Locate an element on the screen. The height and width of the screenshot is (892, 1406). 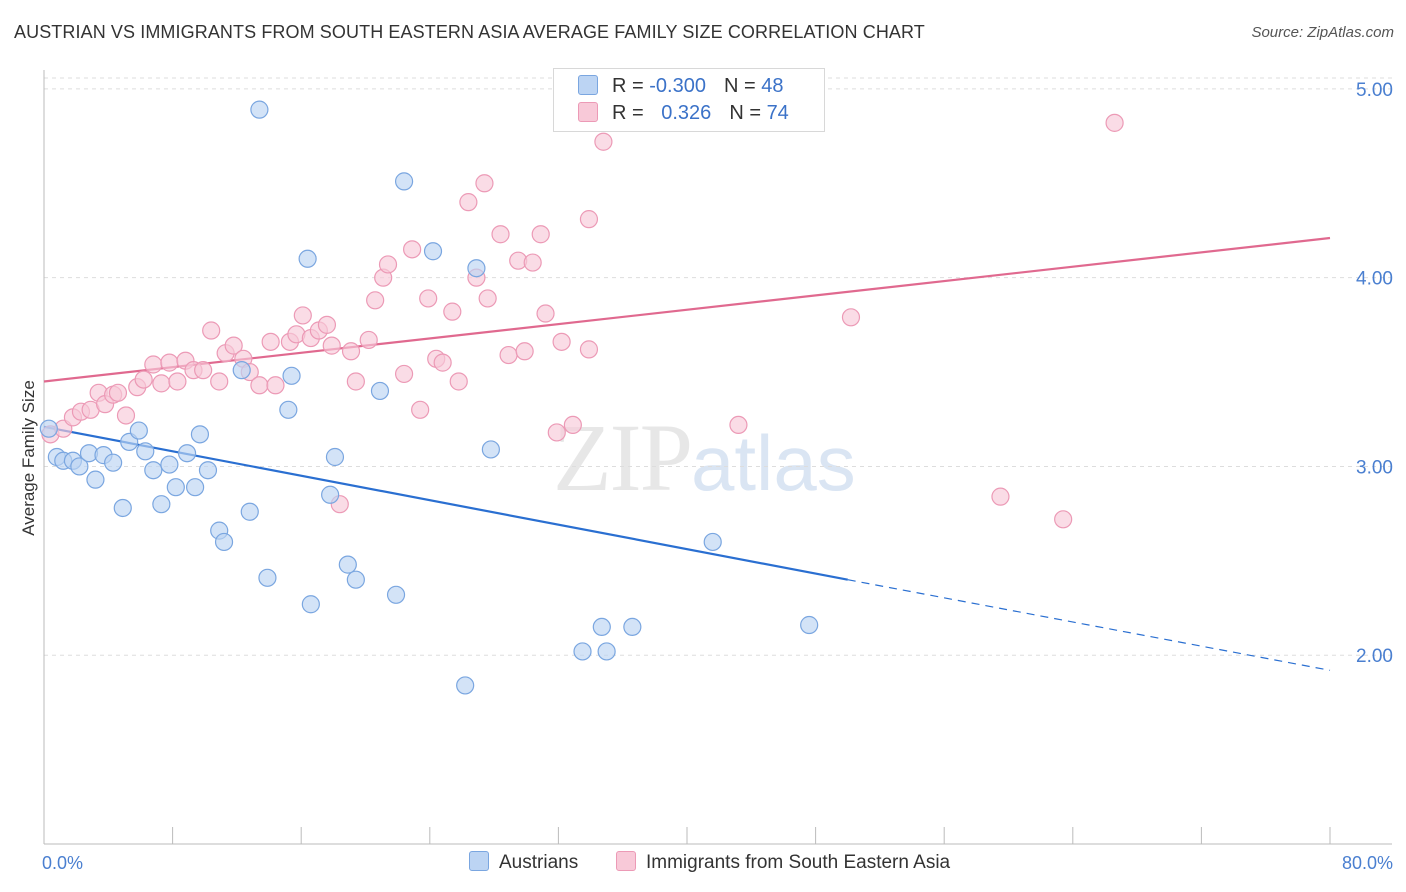
legend-label: Immigrants from South Eastern Asia is located at coordinates (798, 862).